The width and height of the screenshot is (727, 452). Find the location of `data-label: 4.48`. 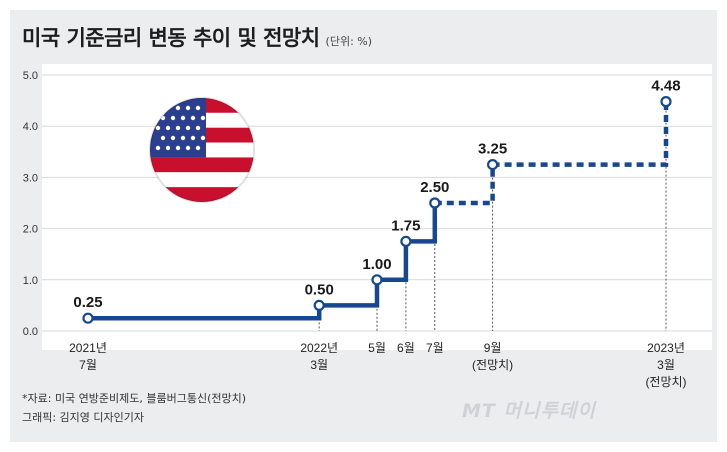

data-label: 4.48 is located at coordinates (665, 86).